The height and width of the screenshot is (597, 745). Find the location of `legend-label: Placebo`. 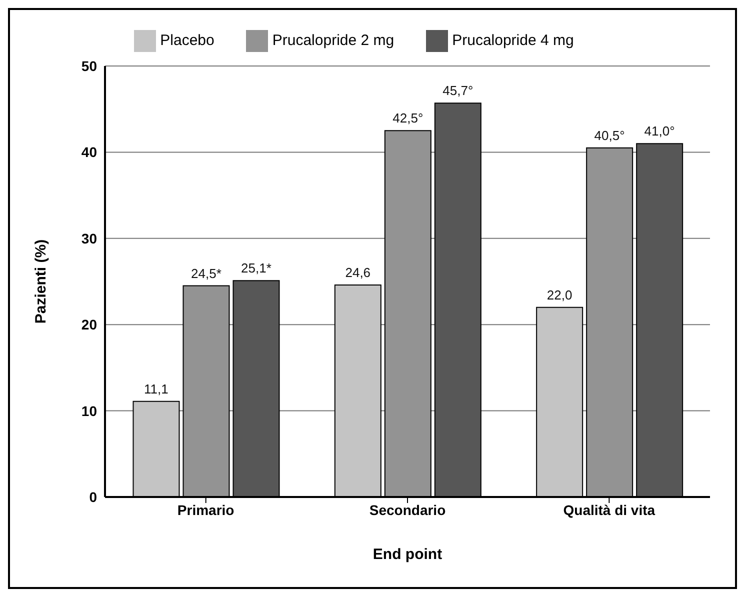

legend-label: Placebo is located at coordinates (187, 40).